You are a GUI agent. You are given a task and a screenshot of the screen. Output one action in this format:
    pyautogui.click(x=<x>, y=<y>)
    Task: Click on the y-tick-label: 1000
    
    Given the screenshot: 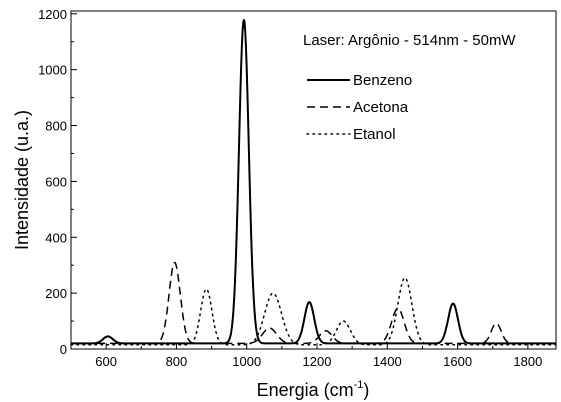 What is the action you would take?
    pyautogui.click(x=52, y=70)
    